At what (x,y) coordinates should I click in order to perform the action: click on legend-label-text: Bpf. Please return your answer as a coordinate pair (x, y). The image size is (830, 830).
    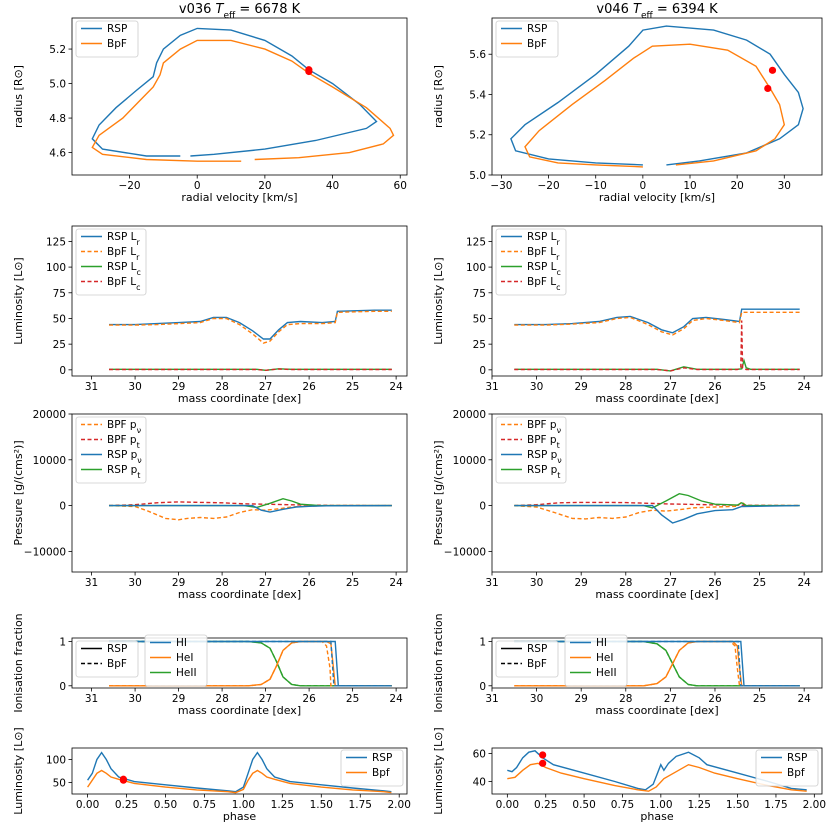
    Looking at the image, I should click on (381, 773).